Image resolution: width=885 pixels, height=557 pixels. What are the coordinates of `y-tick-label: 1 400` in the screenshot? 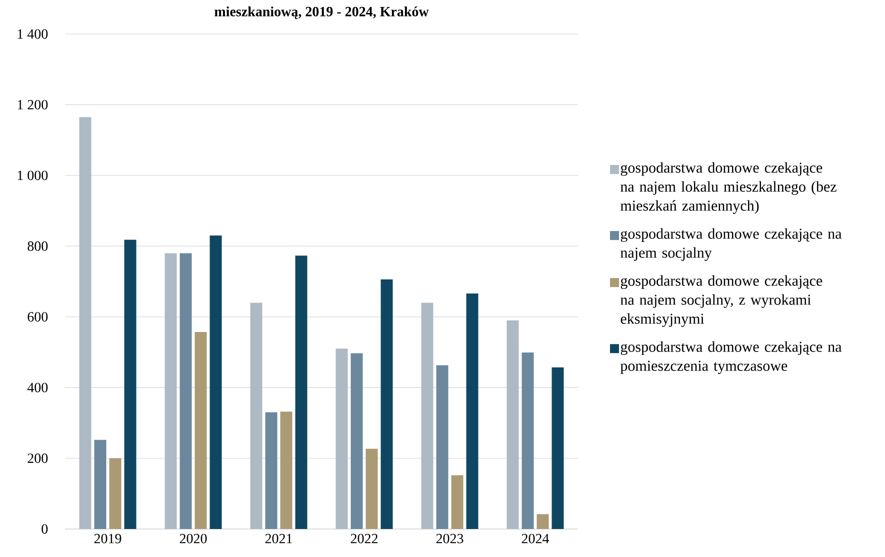 It's located at (33, 34).